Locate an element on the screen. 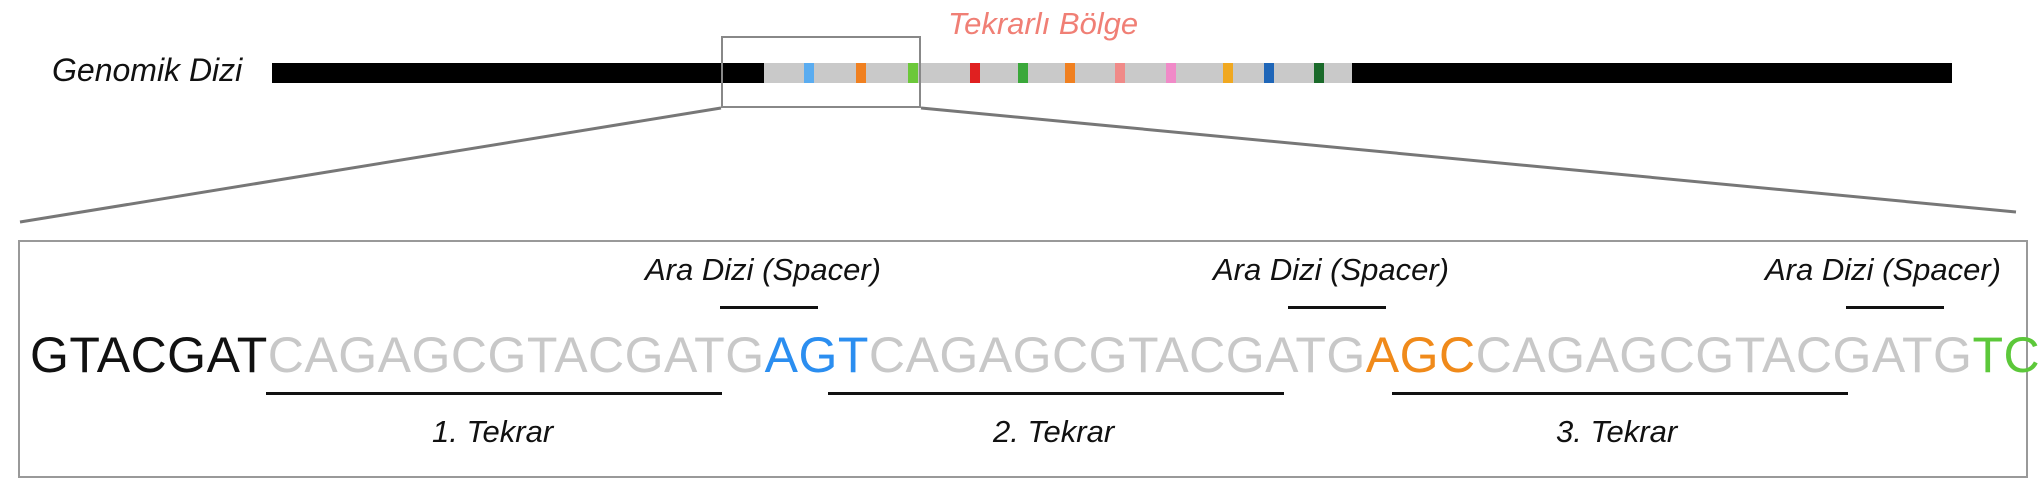  genome-flank-left is located at coordinates (518, 73).